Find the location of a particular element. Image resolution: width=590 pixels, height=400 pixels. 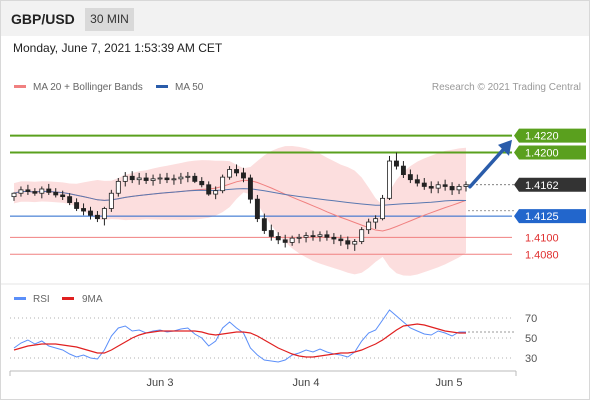

price-label-1-4200-bg is located at coordinates (550, 152).